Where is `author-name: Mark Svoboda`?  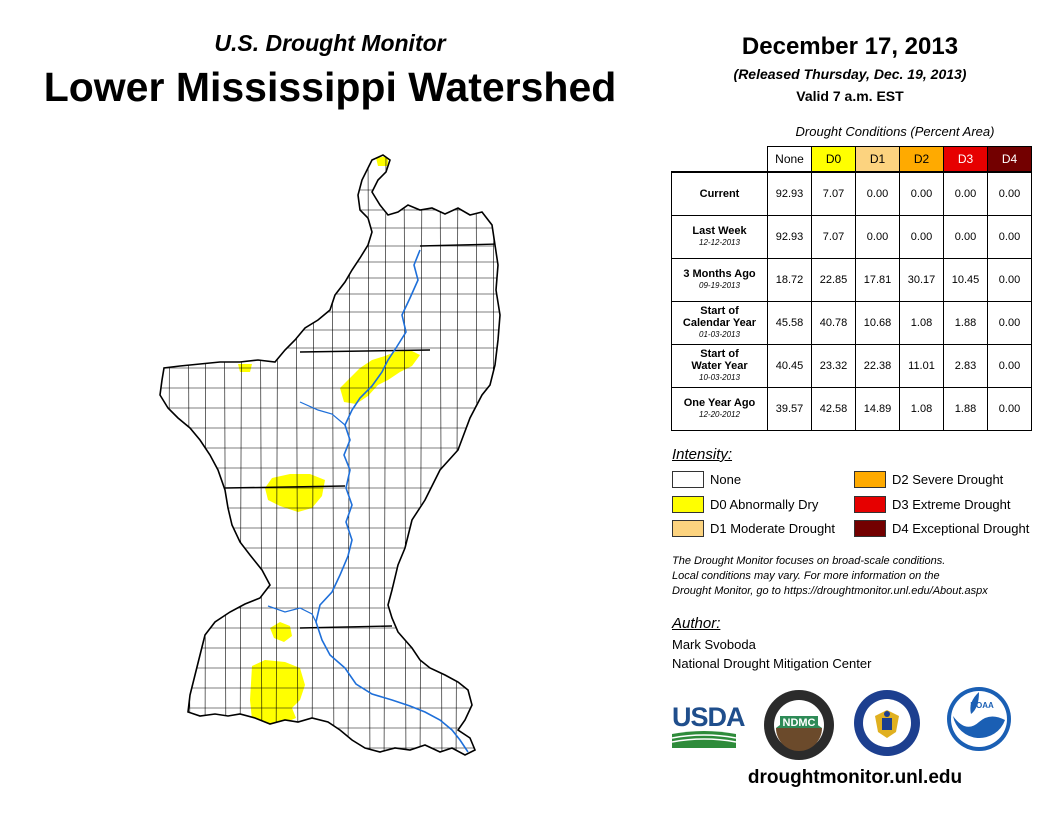
author-name: Mark Svoboda is located at coordinates (714, 644).